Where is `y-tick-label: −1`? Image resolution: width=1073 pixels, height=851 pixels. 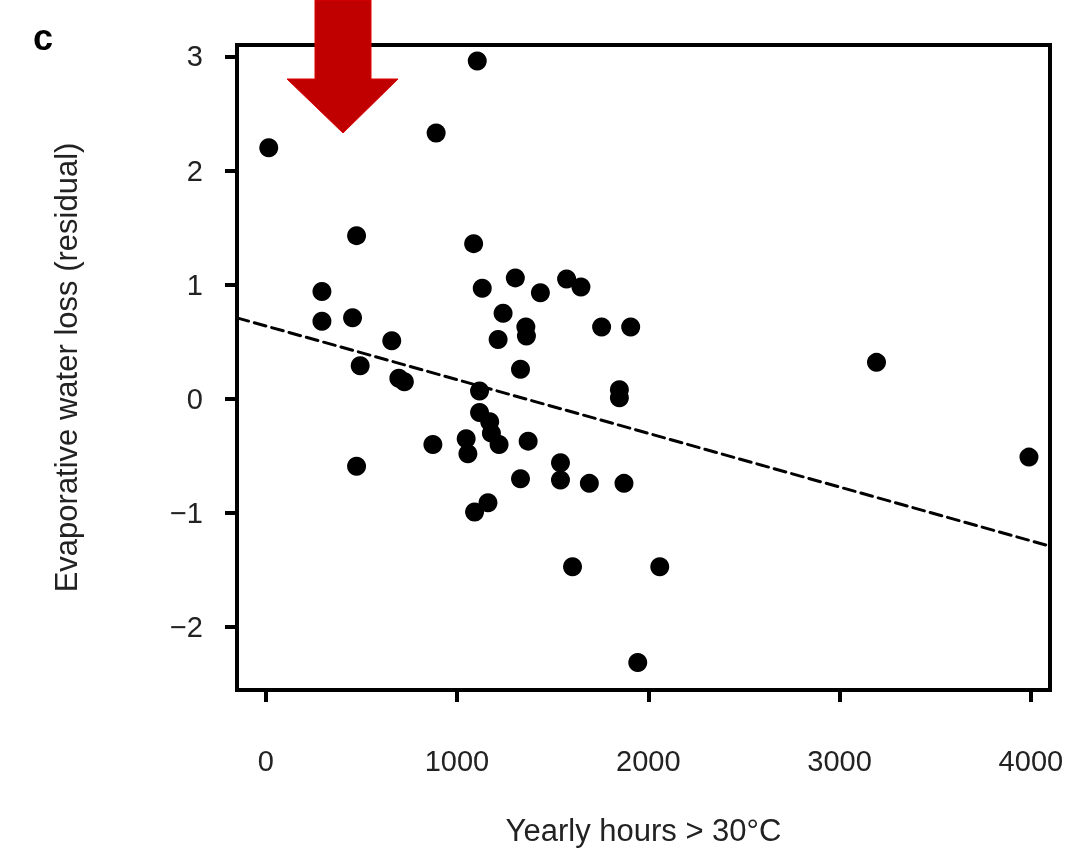 y-tick-label: −1 is located at coordinates (186, 513).